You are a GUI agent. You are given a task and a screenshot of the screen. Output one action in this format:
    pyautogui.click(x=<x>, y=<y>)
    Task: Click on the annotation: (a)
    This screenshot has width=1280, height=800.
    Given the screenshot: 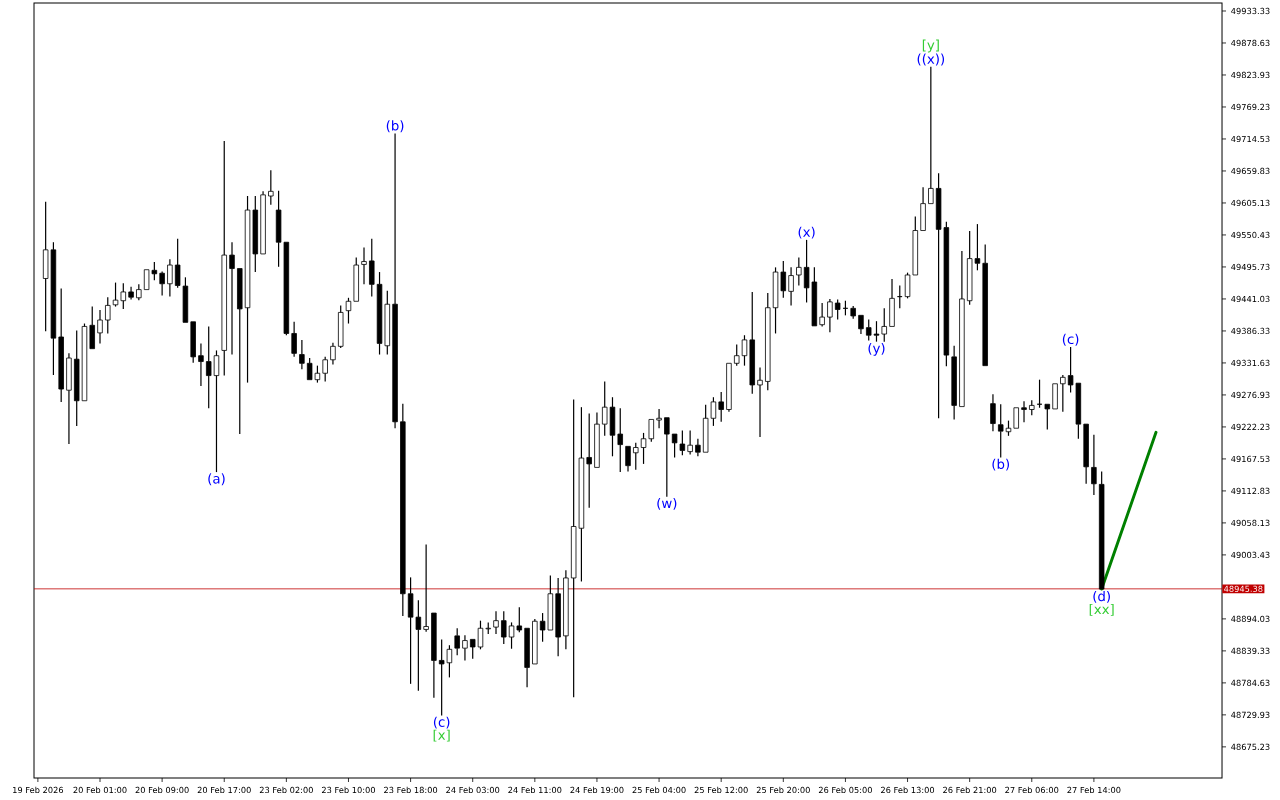 What is the action you would take?
    pyautogui.click(x=216, y=479)
    